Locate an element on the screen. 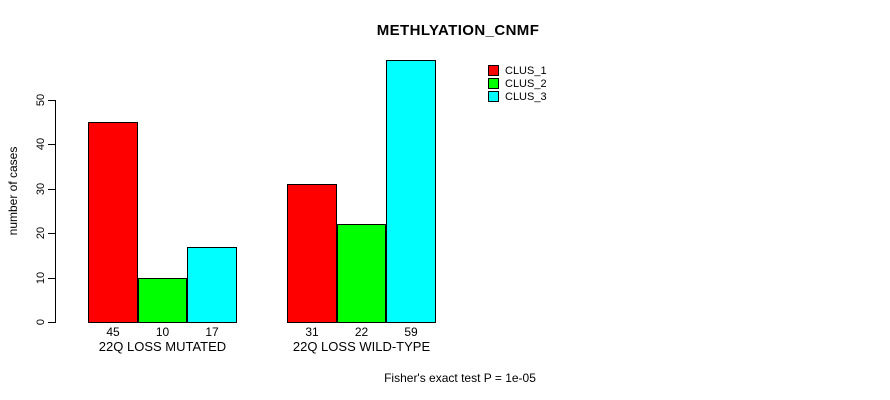 This screenshot has width=890, height=400. legend-item-clus_1: CLUS_1 is located at coordinates (517, 70).